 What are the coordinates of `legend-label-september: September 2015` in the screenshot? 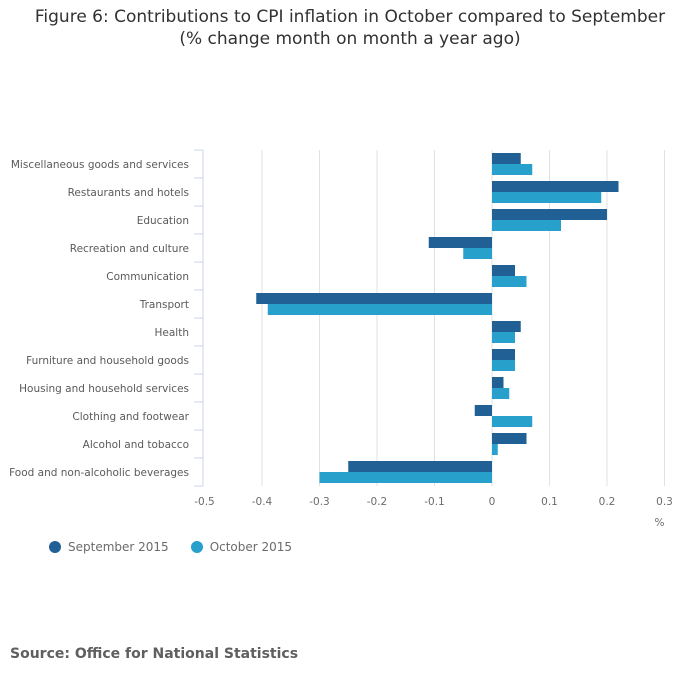 It's located at (118, 547).